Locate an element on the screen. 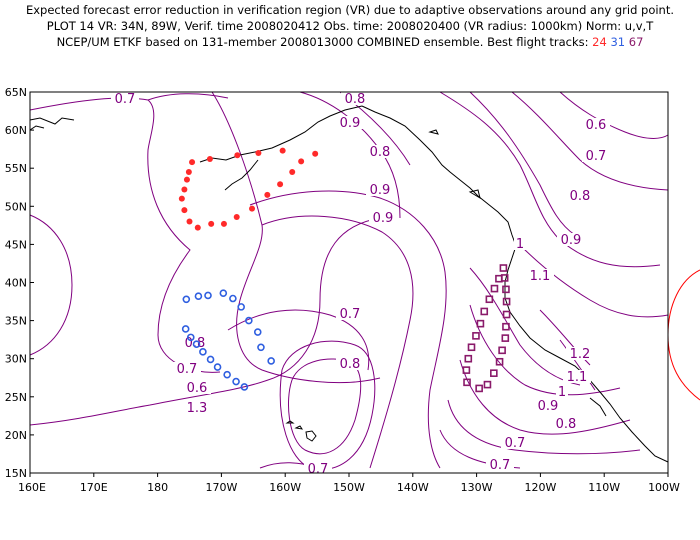  lon-label: 130W is located at coordinates (477, 487).